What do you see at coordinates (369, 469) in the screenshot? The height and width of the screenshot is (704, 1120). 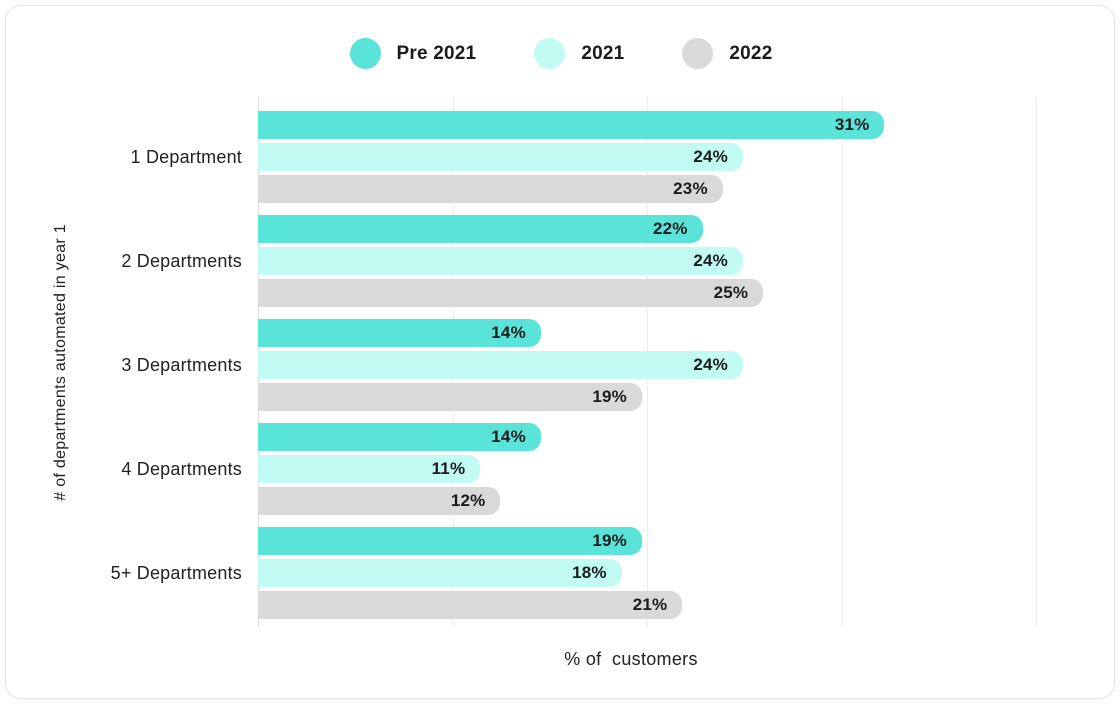 I see `bar-2021: 11%` at bounding box center [369, 469].